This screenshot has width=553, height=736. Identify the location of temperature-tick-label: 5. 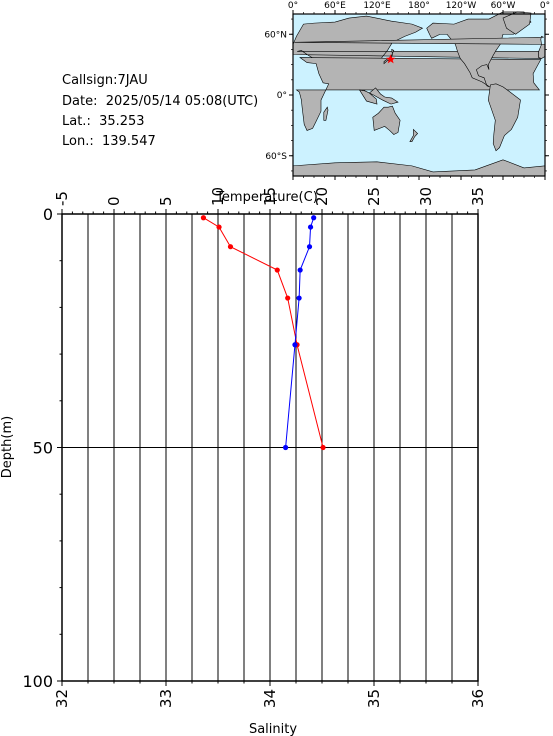
(166, 201).